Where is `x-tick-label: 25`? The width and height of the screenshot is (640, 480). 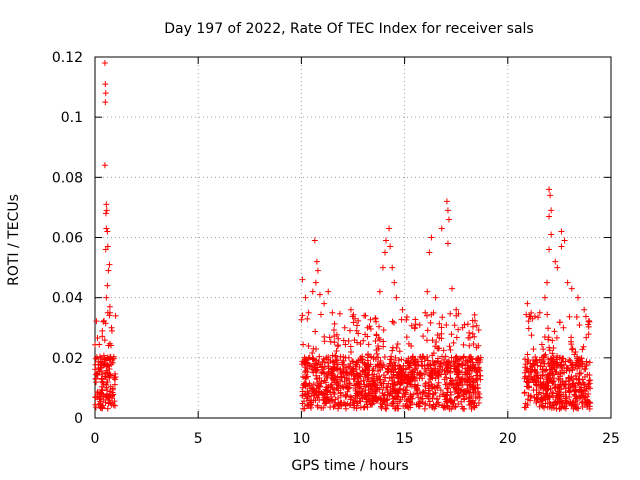 x-tick-label: 25 is located at coordinates (611, 439).